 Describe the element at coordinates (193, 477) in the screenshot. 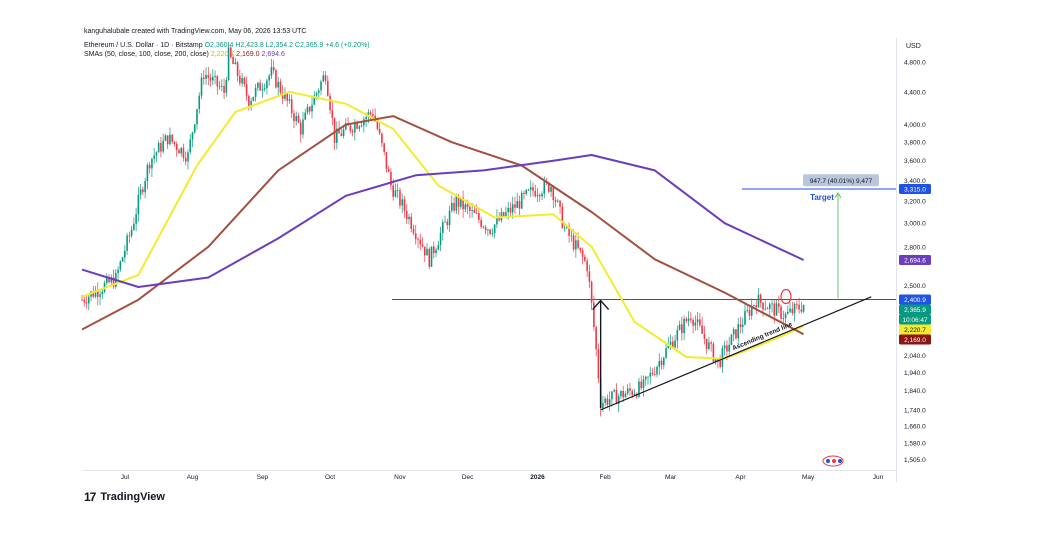

I see `x-tick-label: Aug` at that location.